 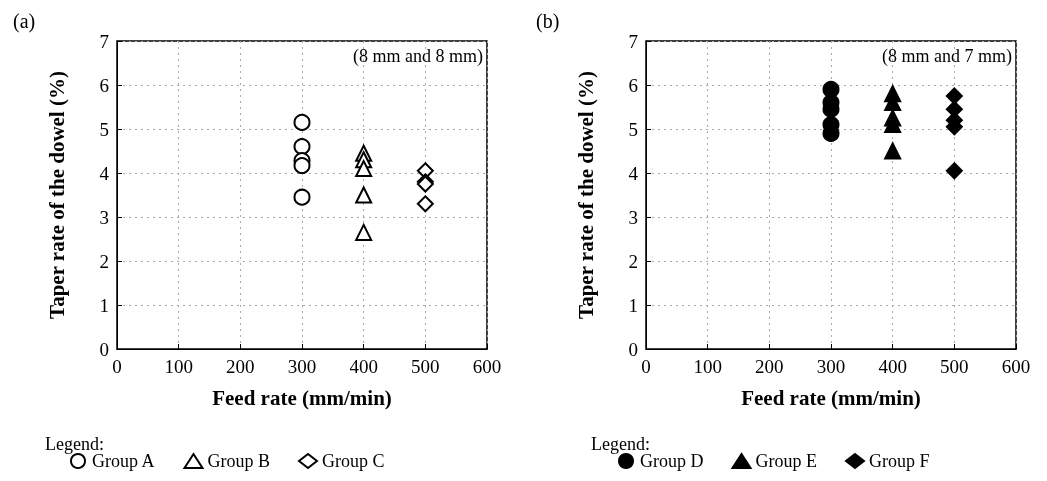 What do you see at coordinates (947, 56) in the screenshot?
I see `annotation: (8 mm and 7 mm)` at bounding box center [947, 56].